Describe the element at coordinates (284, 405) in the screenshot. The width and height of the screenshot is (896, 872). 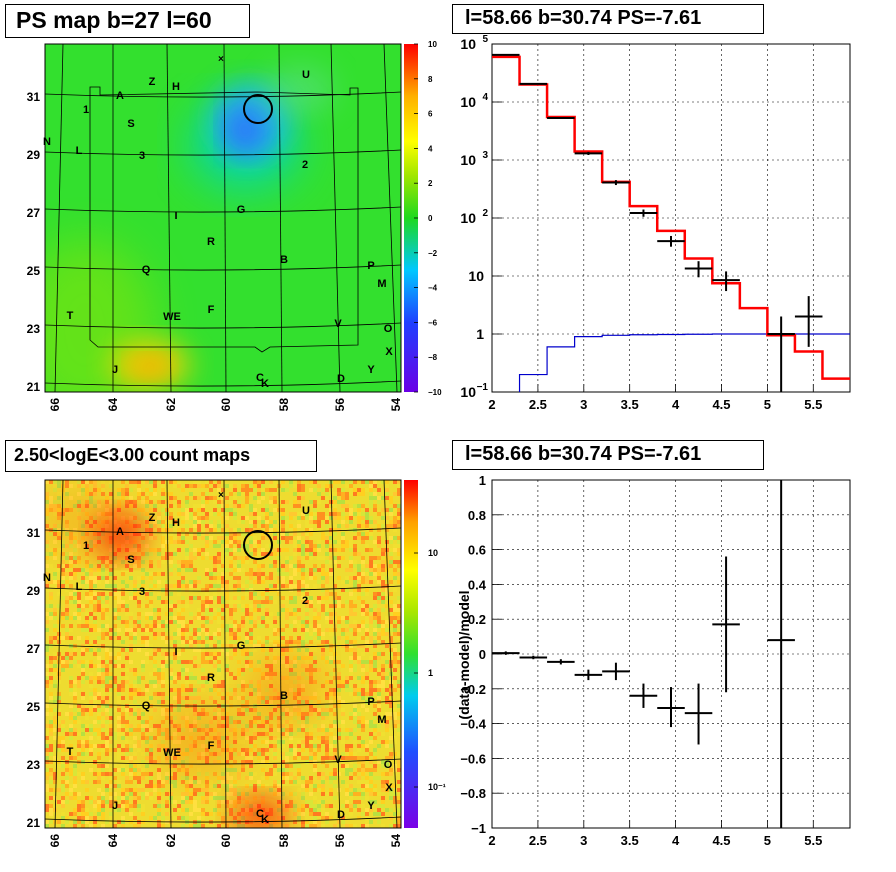
I see `map-x-tick-label: 58` at that location.